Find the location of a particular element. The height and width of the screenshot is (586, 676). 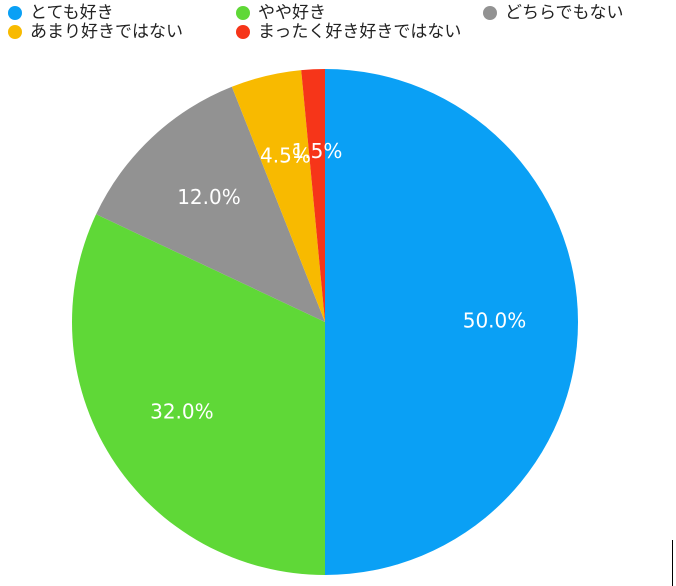

data-label: 4.5% is located at coordinates (285, 156).